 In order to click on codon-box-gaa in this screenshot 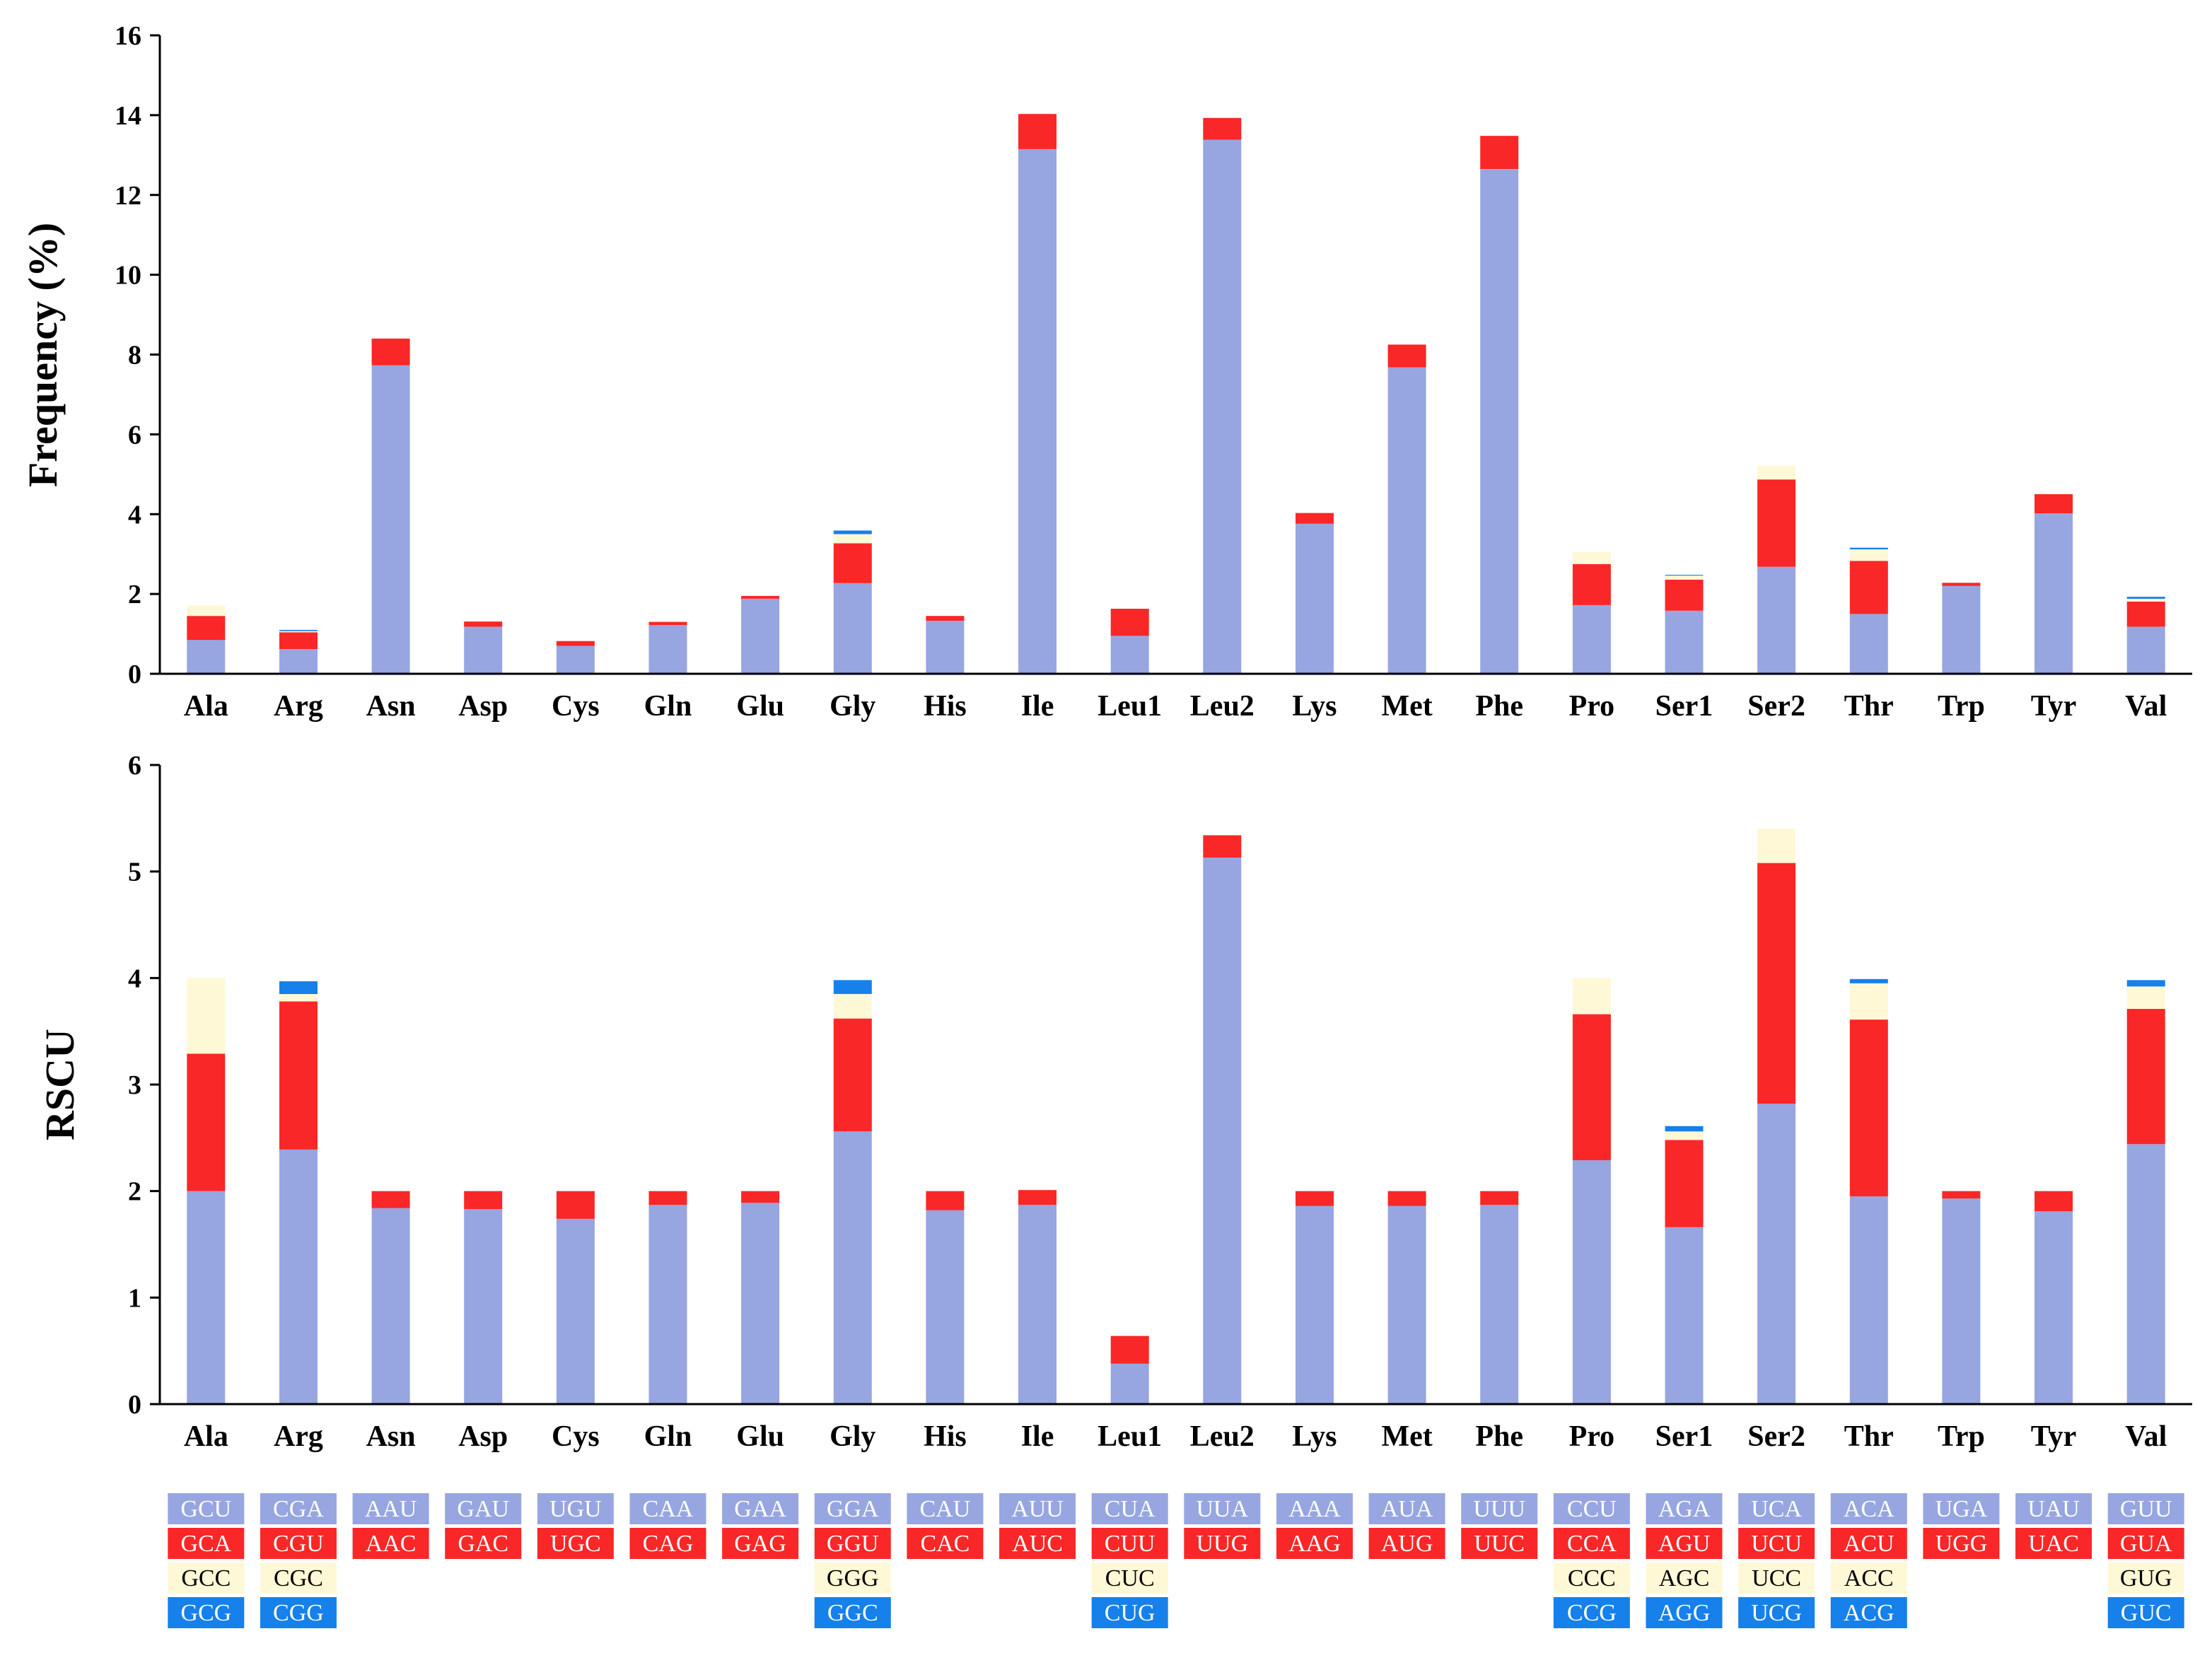, I will do `click(760, 1508)`.